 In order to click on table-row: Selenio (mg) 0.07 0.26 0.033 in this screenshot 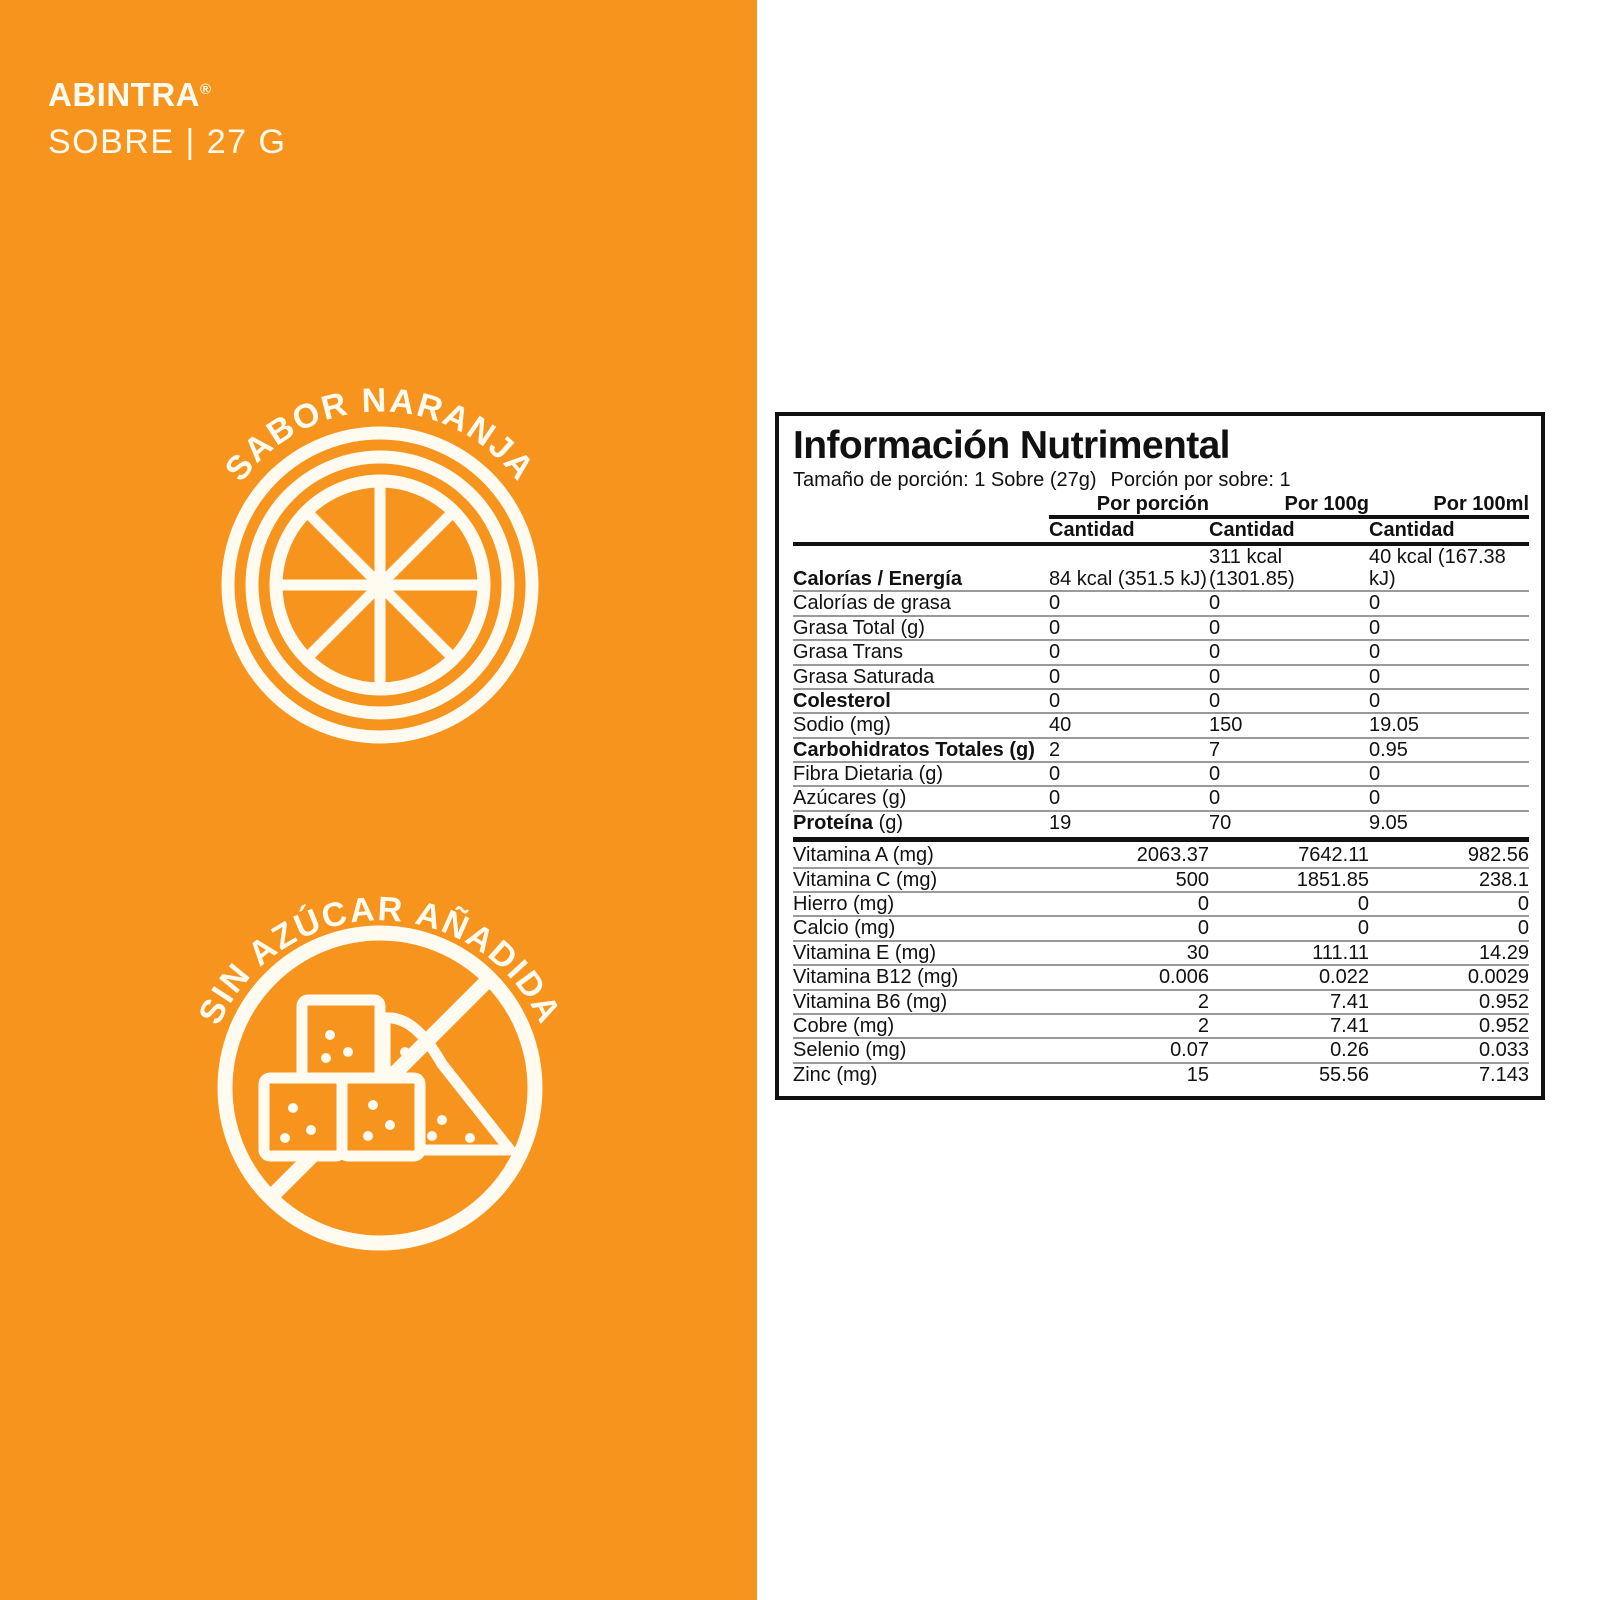, I will do `click(1161, 1051)`.